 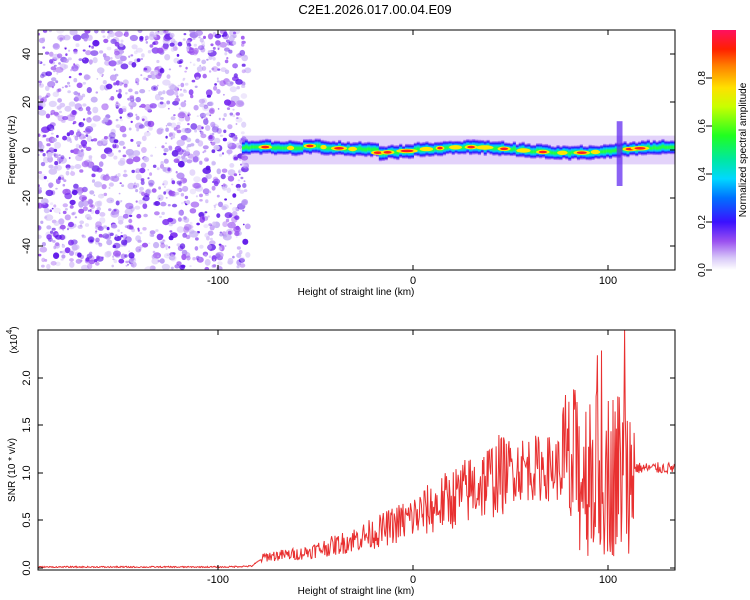 What do you see at coordinates (562, 152) in the screenshot?
I see `signal-hotspot` at bounding box center [562, 152].